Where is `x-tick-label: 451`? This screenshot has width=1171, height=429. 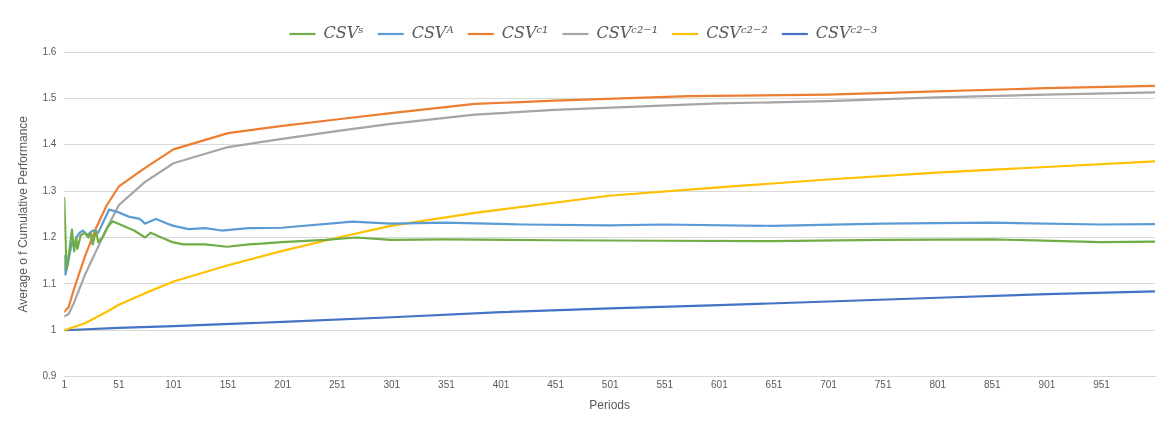 x-tick-label: 451 is located at coordinates (556, 385).